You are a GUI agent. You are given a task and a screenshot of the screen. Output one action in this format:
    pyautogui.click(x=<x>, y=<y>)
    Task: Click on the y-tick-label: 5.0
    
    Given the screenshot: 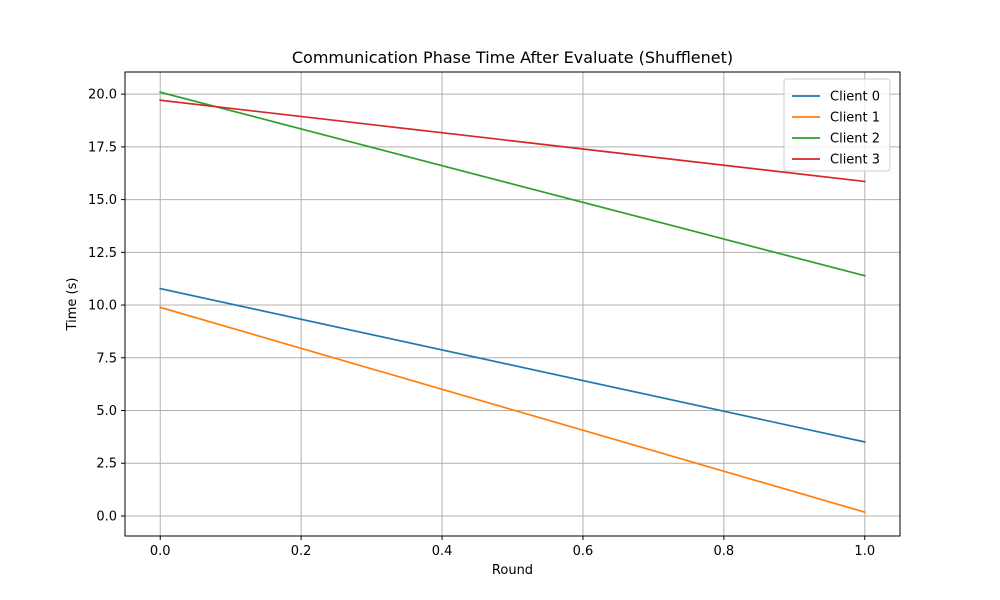 What is the action you would take?
    pyautogui.click(x=106, y=411)
    